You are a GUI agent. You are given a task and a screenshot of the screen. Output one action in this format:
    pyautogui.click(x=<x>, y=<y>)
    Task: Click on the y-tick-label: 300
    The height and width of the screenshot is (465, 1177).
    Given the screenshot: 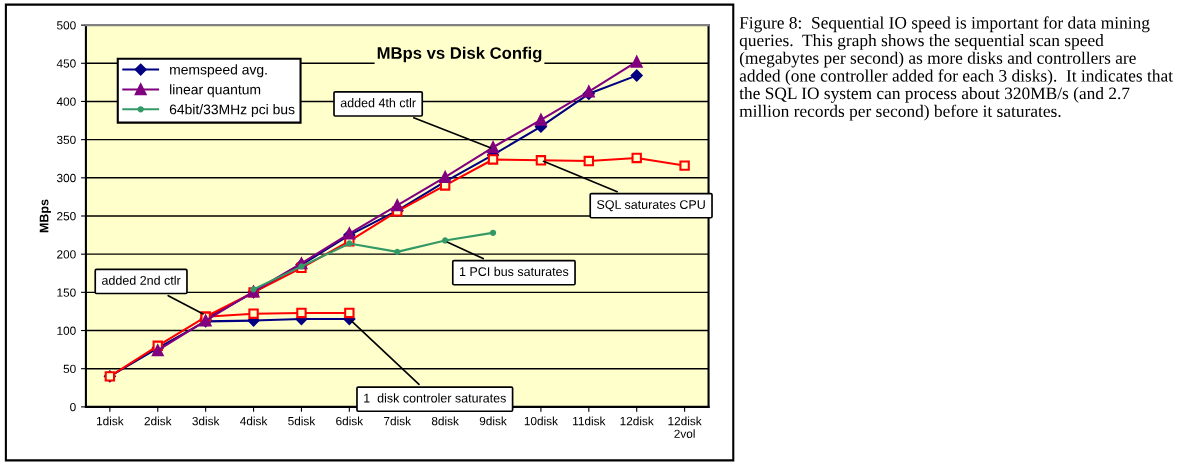 What is the action you would take?
    pyautogui.click(x=66, y=178)
    